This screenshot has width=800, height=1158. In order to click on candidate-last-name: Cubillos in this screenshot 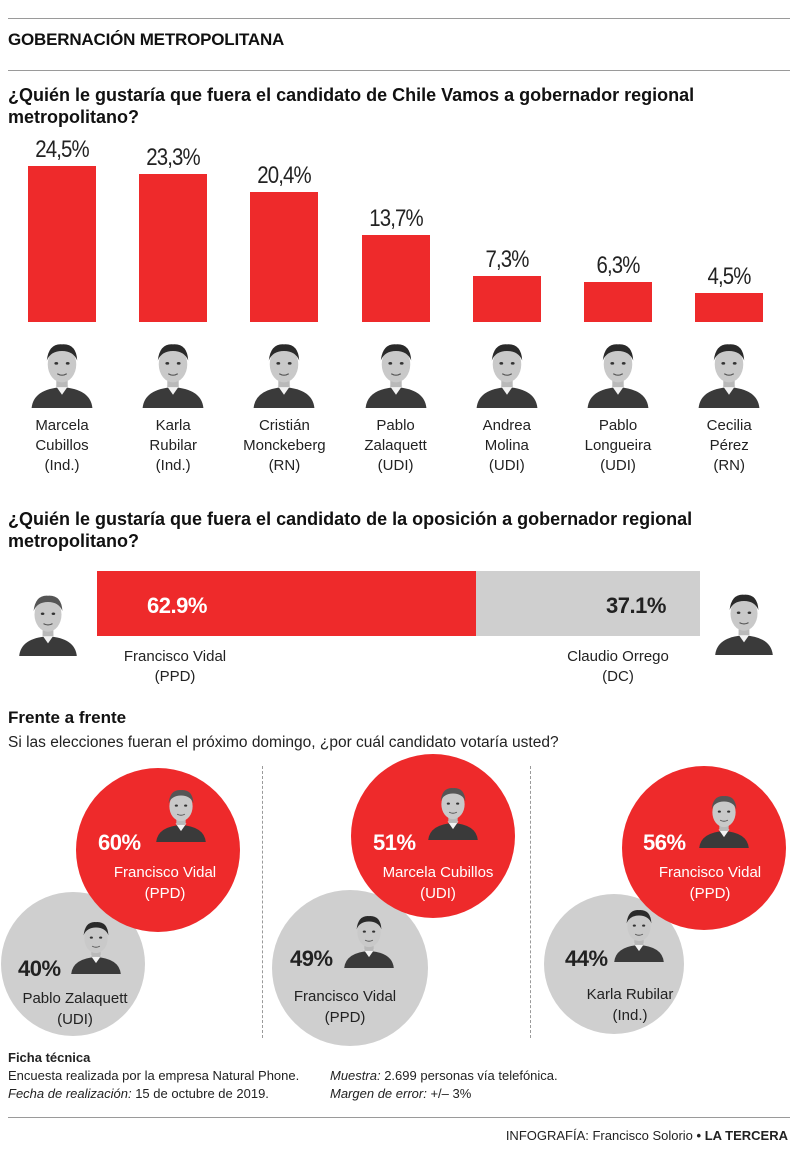, I will do `click(62, 445)`.